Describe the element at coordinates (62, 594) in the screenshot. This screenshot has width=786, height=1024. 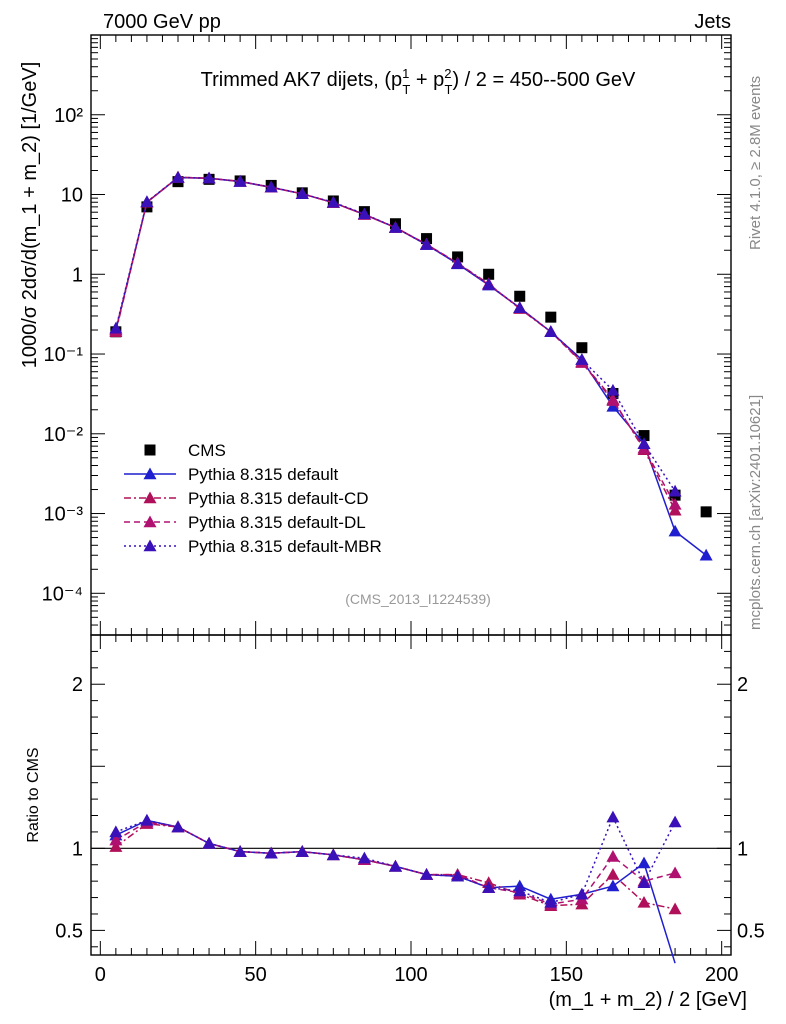
I see `y-tick-label: 10⁻⁴` at that location.